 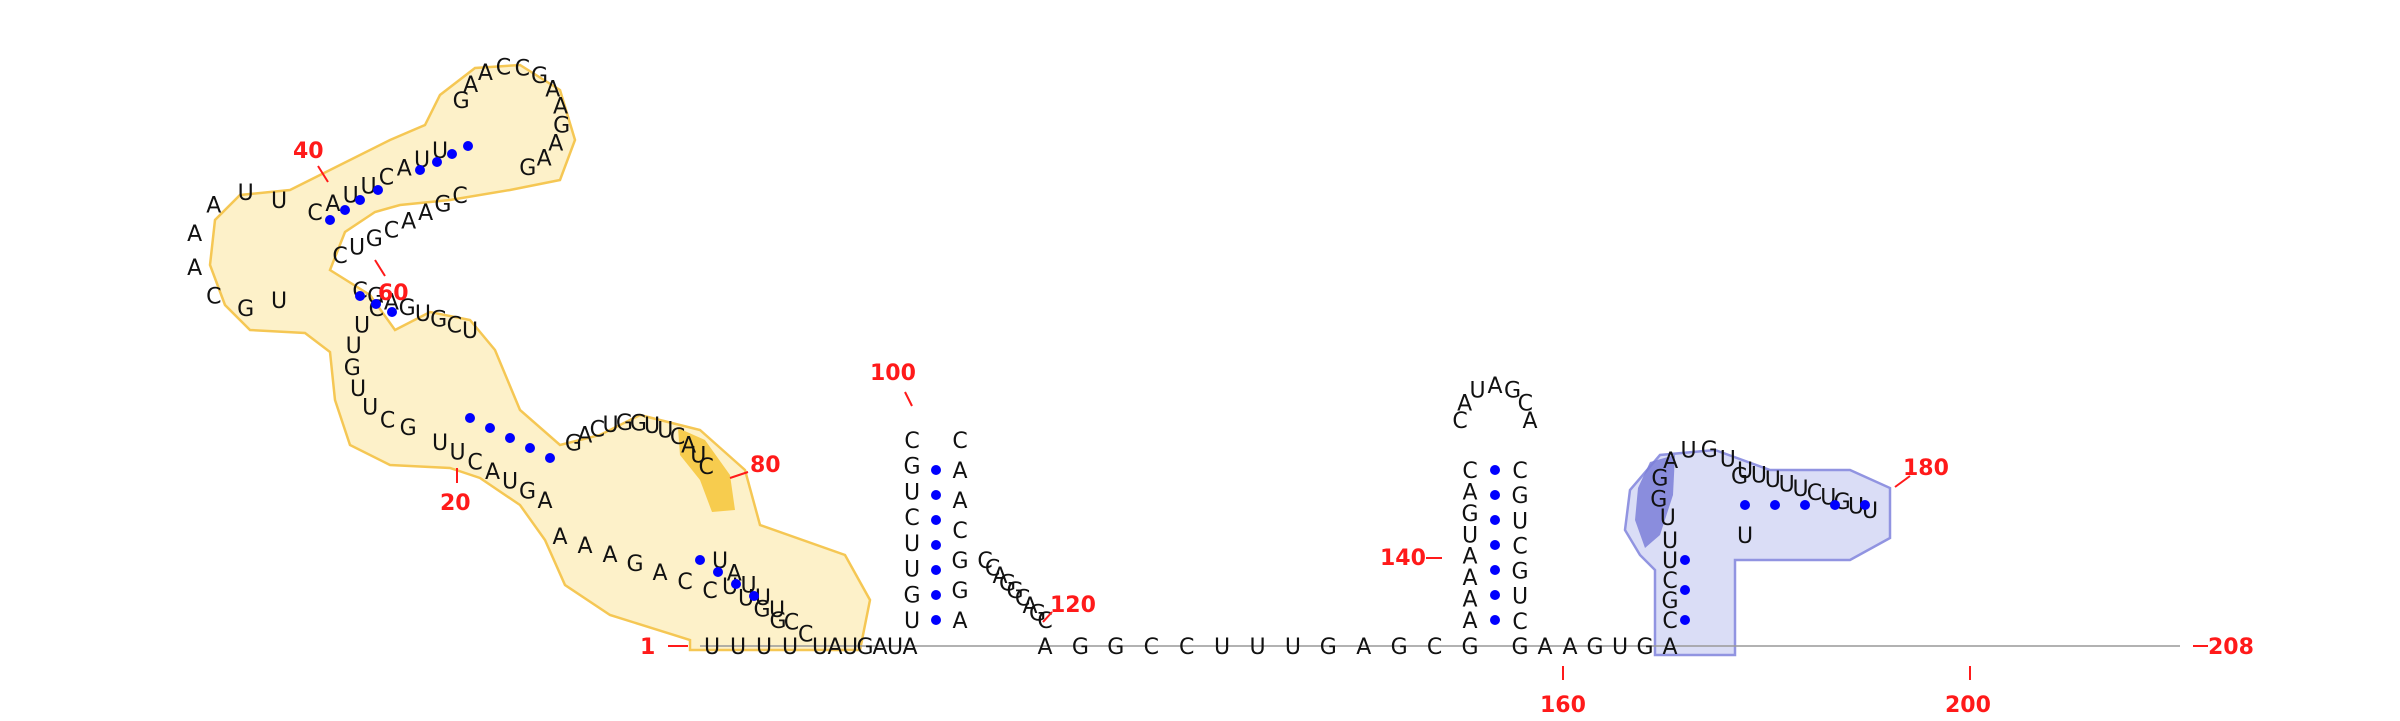 I want to click on blue-highlight-region, so click(x=1757, y=552).